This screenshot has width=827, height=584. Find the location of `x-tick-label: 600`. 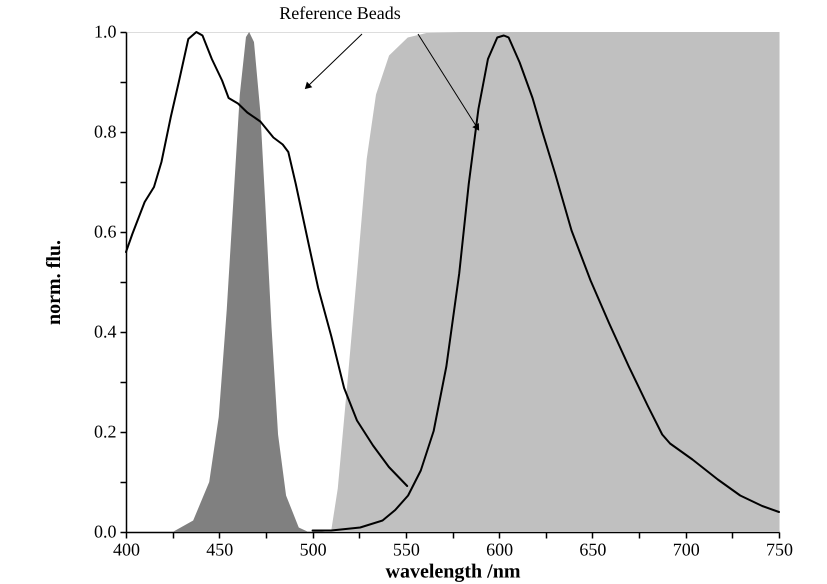

x-tick-label: 600 is located at coordinates (500, 550).